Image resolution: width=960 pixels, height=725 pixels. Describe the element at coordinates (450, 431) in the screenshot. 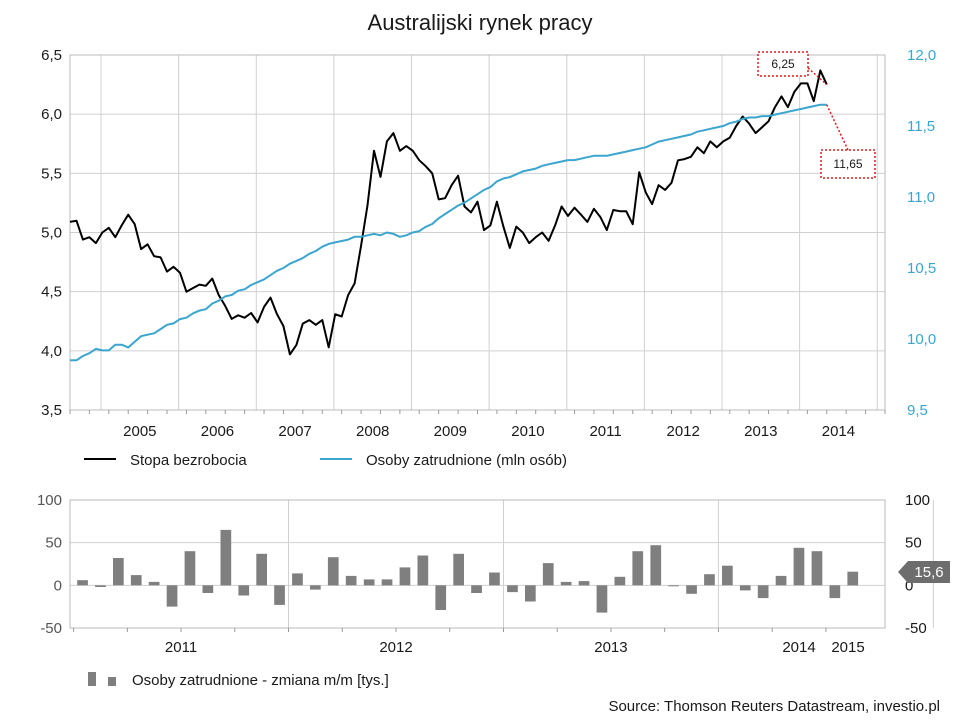

I see `year-label: 2009` at that location.